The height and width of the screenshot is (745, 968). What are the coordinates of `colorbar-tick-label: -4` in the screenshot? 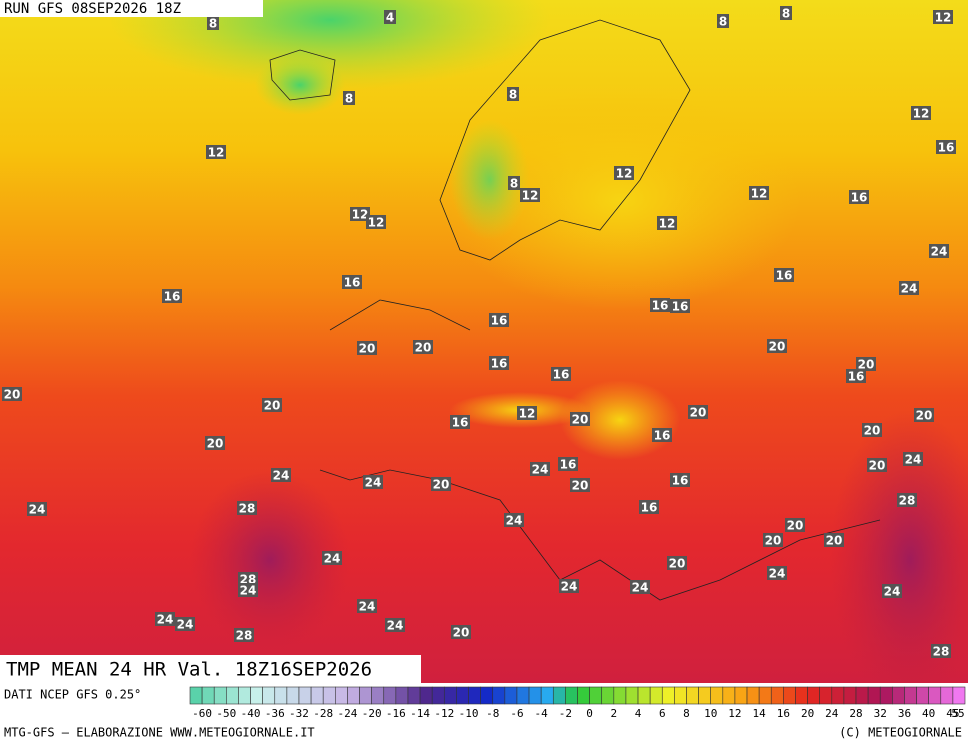 It's located at (542, 713).